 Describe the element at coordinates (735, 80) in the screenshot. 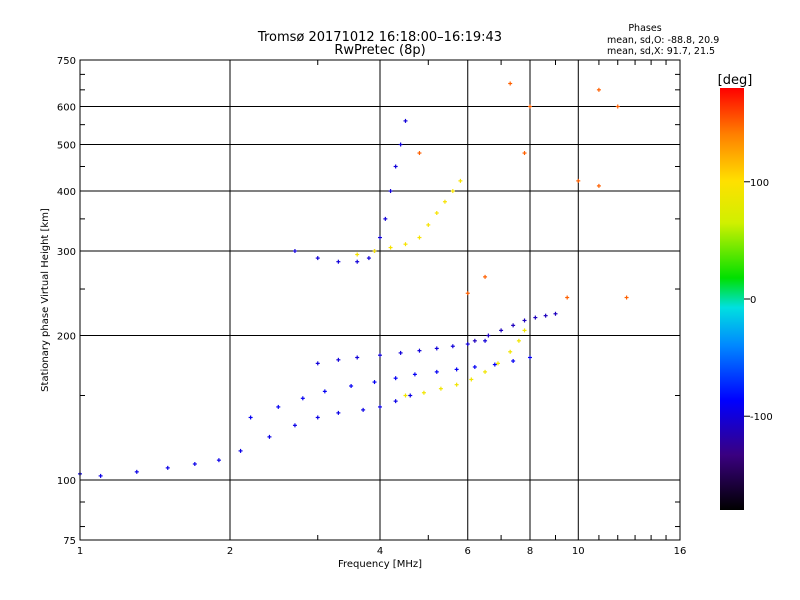

I see `colorbar-label: [deg]` at that location.